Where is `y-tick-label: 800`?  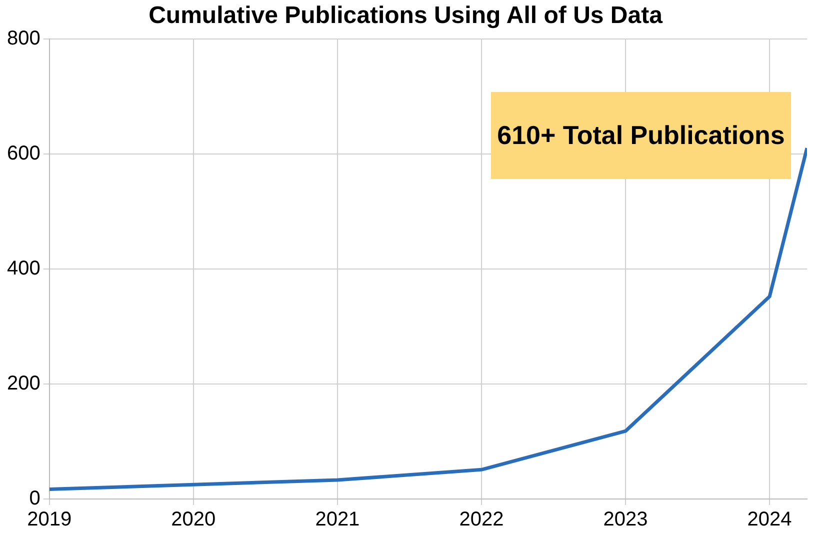
y-tick-label: 800 is located at coordinates (23, 38).